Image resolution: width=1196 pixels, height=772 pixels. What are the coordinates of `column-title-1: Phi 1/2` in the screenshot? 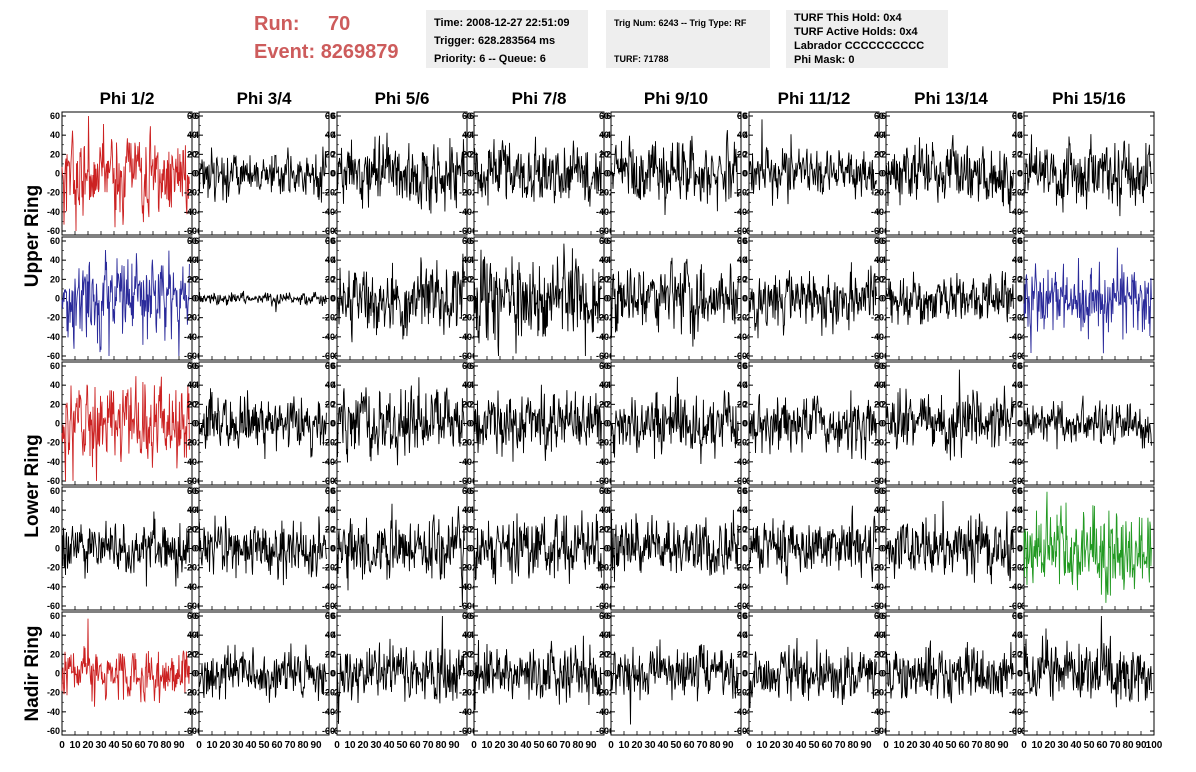 It's located at (127, 98).